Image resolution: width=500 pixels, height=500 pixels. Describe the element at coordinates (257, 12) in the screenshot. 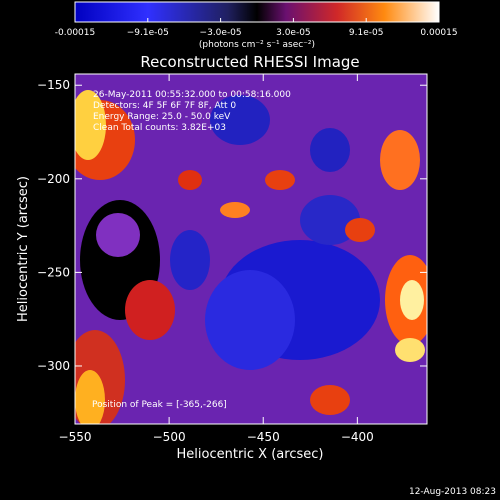

I see `colorbar` at that location.